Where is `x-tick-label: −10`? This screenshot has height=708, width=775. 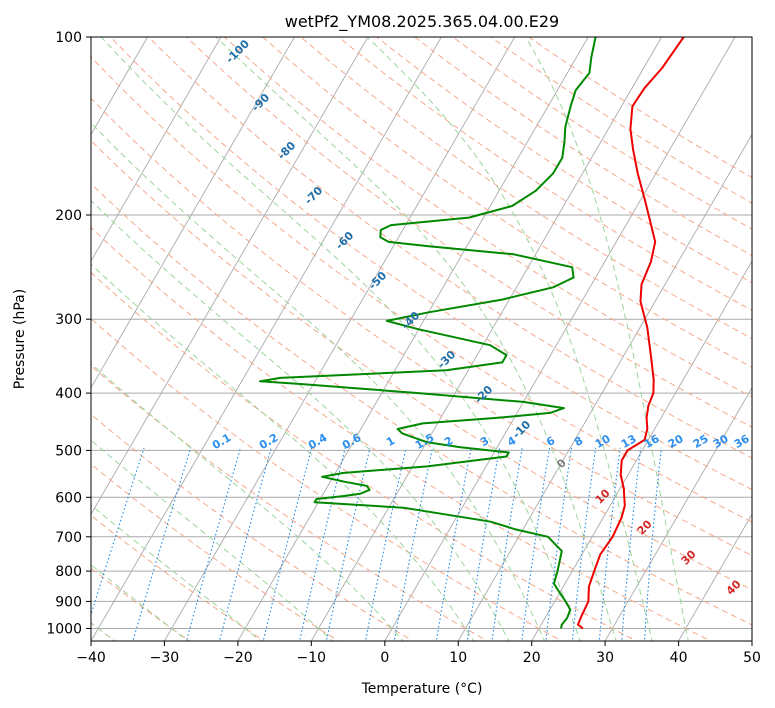
x-tick-label: −10 is located at coordinates (312, 658).